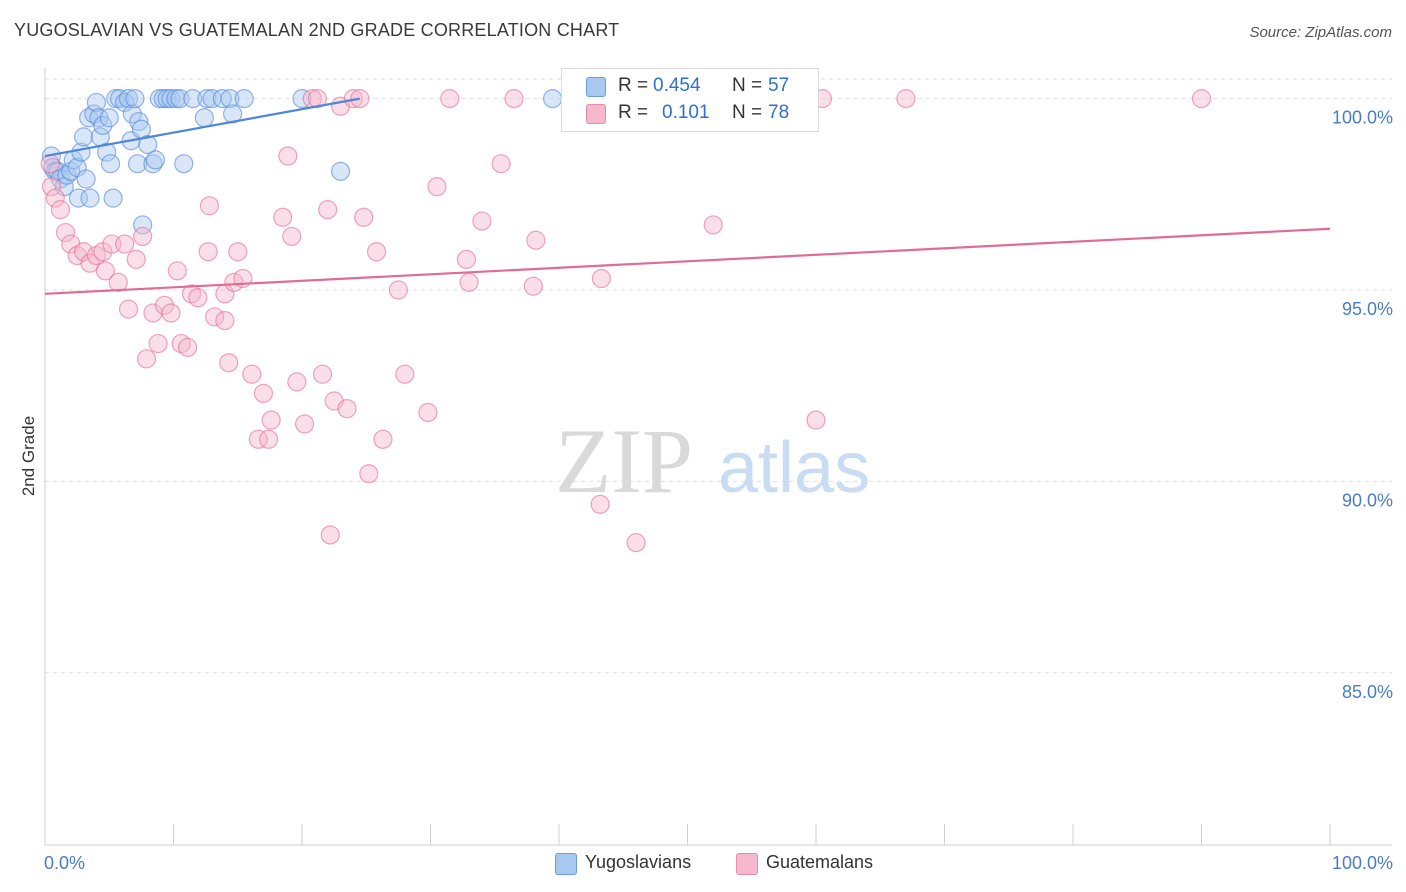 The image size is (1406, 892). I want to click on legend-n-label: N =, so click(747, 112).